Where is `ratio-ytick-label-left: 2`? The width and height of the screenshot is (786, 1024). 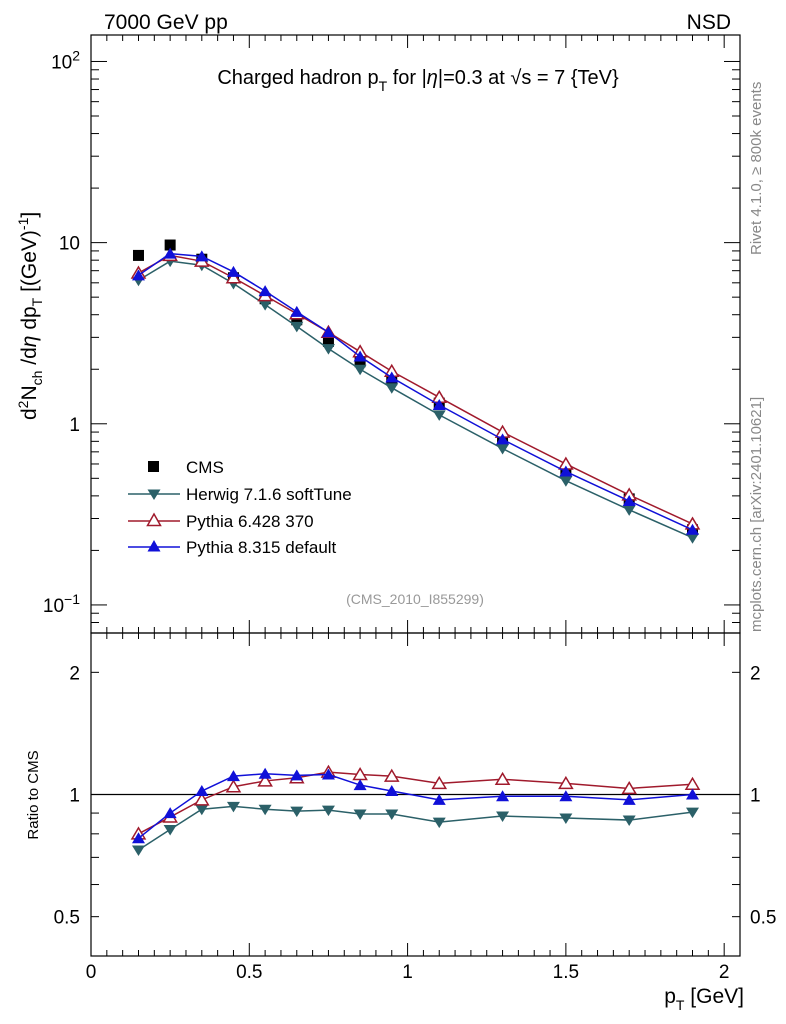
ratio-ytick-label-left: 2 is located at coordinates (74, 673).